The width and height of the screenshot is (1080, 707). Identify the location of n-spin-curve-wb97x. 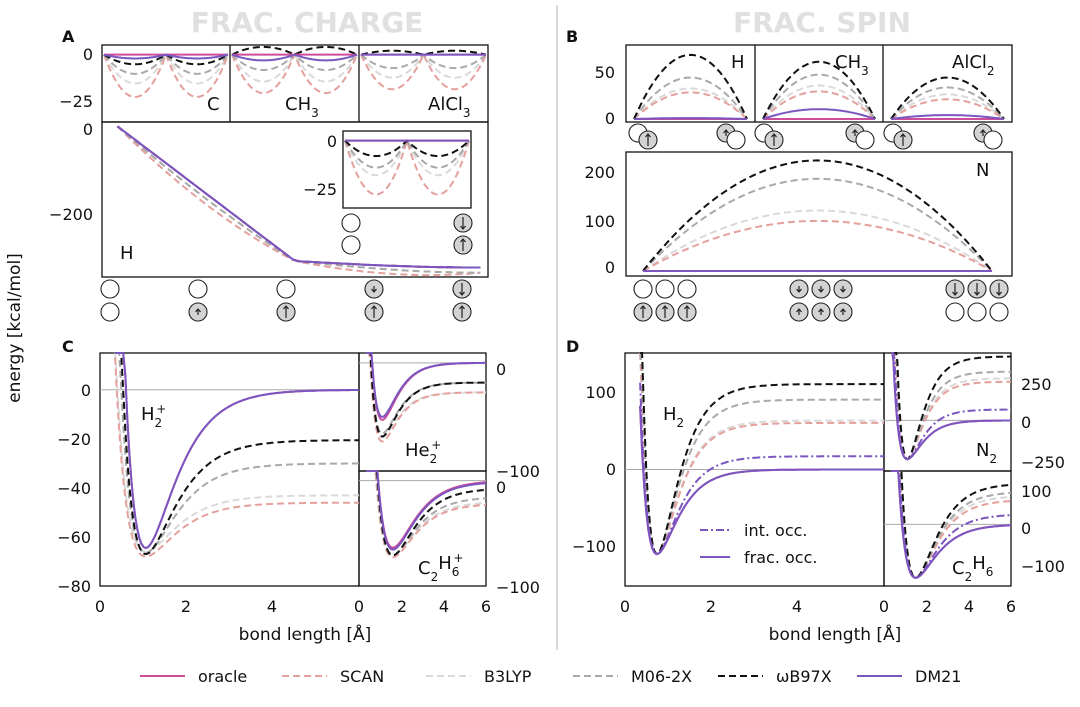
(817, 215).